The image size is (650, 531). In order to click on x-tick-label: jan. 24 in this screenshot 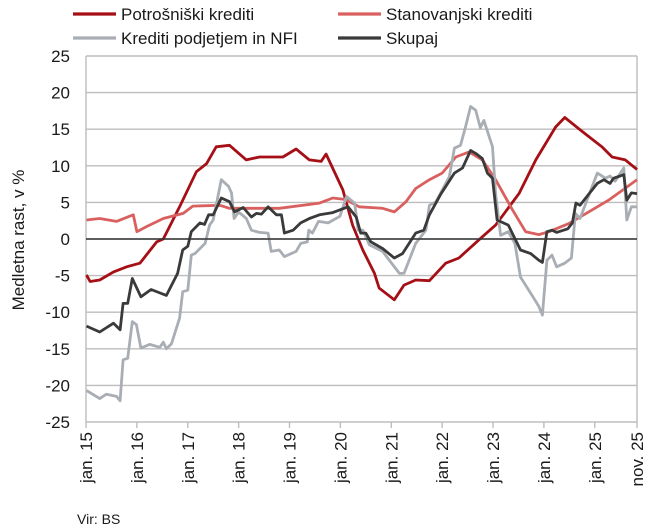, I will do `click(544, 458)`.